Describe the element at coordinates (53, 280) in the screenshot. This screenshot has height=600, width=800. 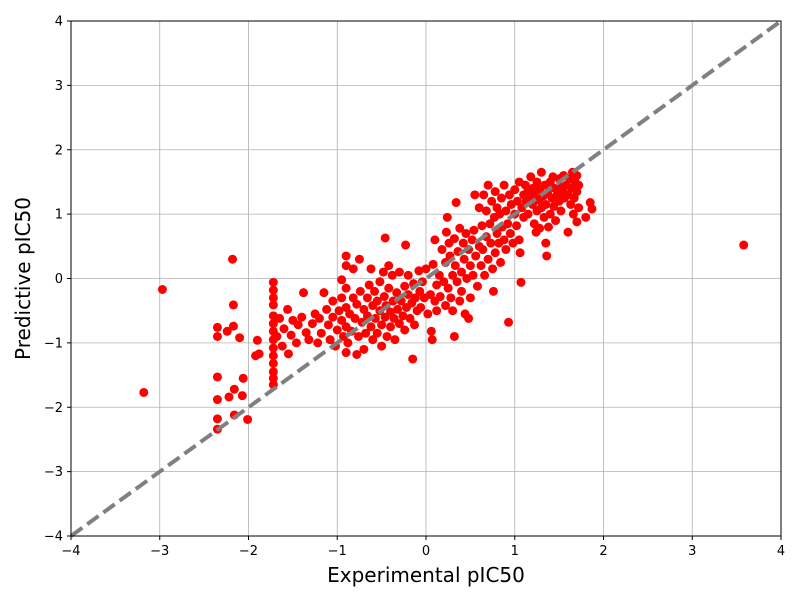
I see `y-tick-labels: −4 −3 −2 −1 0 1 2 3 4` at that location.